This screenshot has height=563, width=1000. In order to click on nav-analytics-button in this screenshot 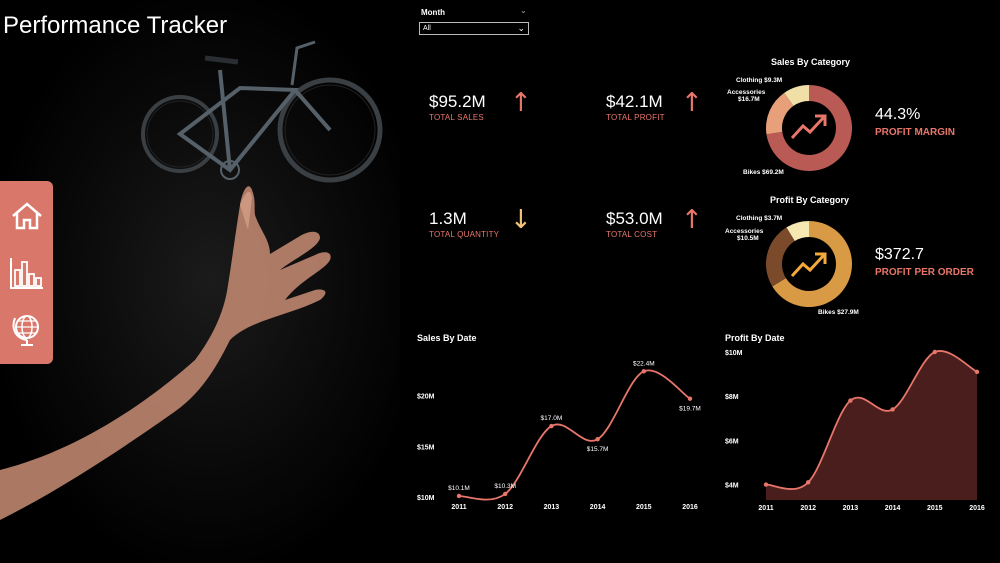, I will do `click(27, 273)`.